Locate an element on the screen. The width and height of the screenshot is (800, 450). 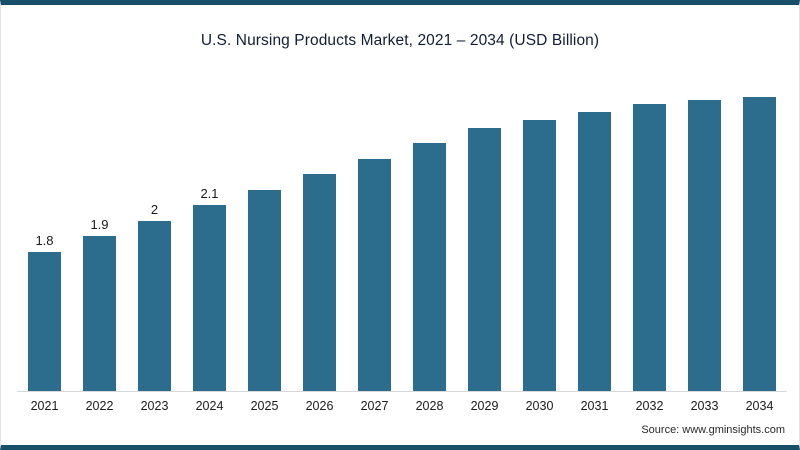
bar-column: 1.9 is located at coordinates (99, 304).